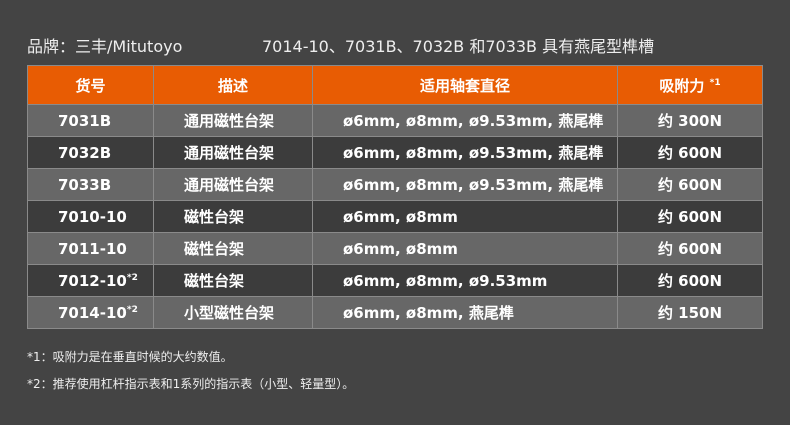  What do you see at coordinates (690, 312) in the screenshot?
I see `force: 约 150N` at bounding box center [690, 312].